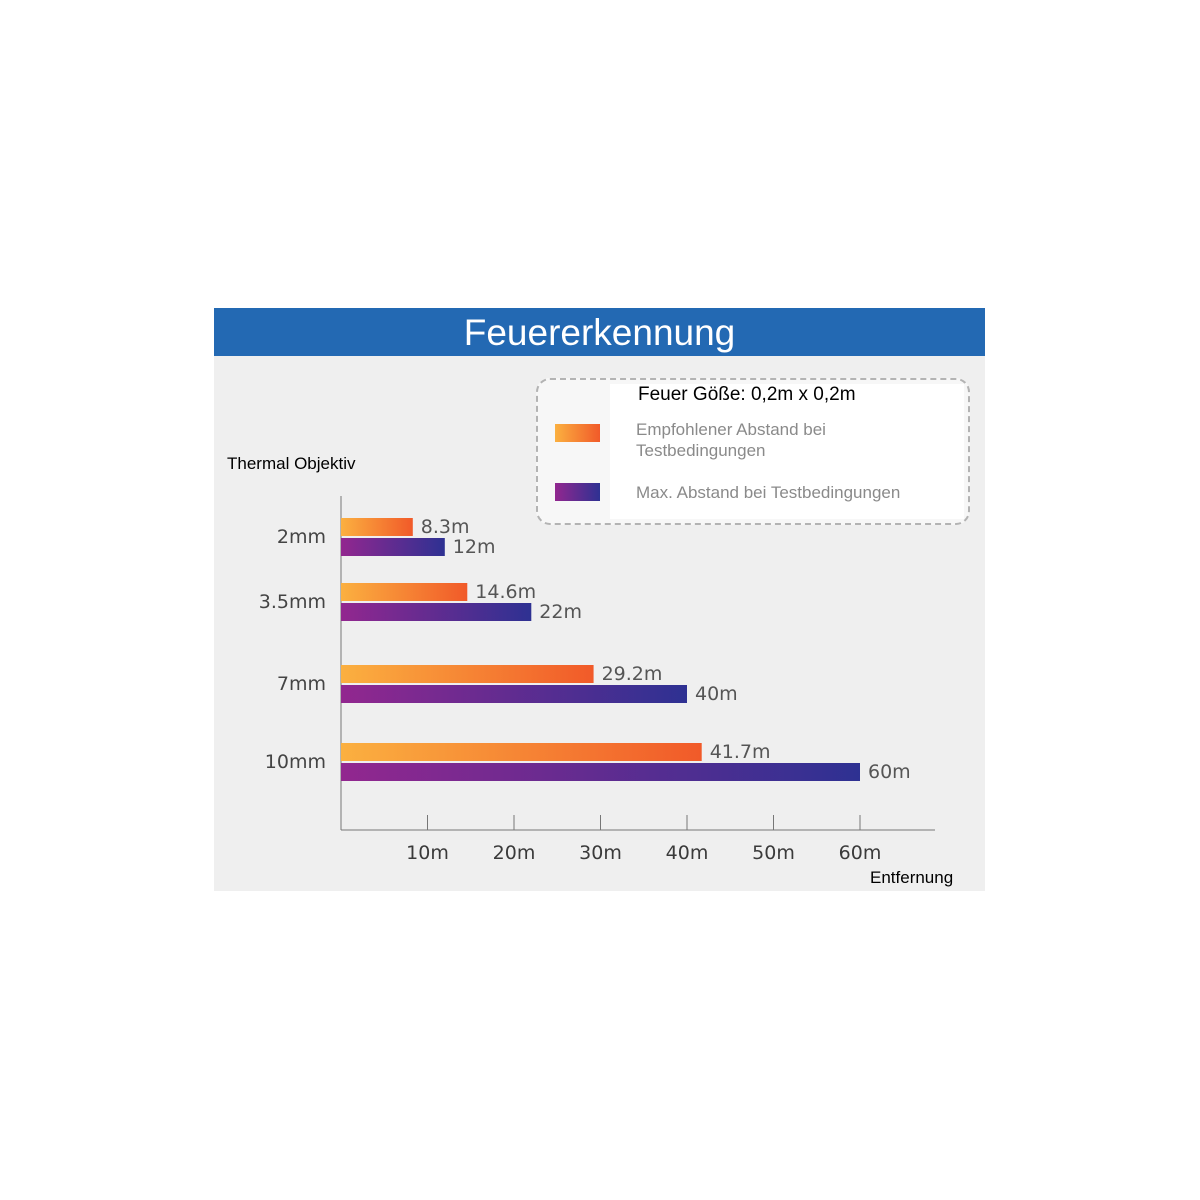 This screenshot has height=1200, width=1200. I want to click on category-label: 2mm, so click(301, 537).